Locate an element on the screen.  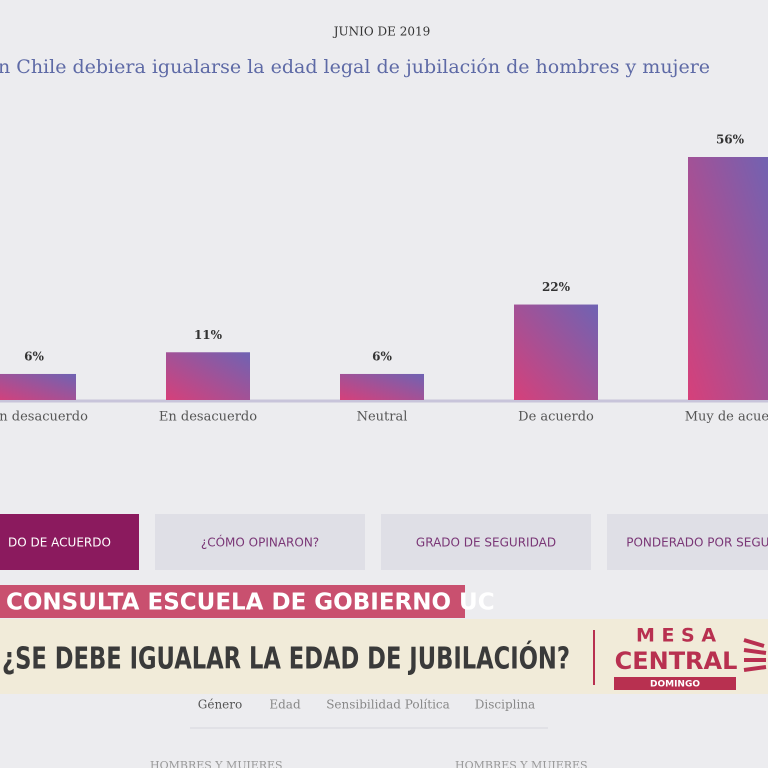
button-label: DO DE ACUERDO is located at coordinates (59, 543).